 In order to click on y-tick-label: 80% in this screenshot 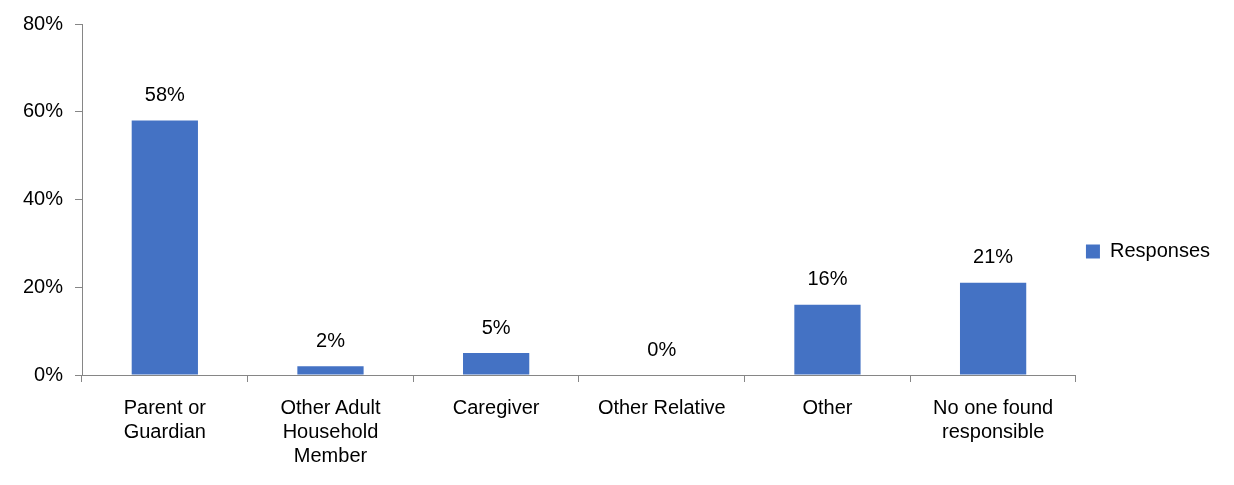, I will do `click(43, 22)`.